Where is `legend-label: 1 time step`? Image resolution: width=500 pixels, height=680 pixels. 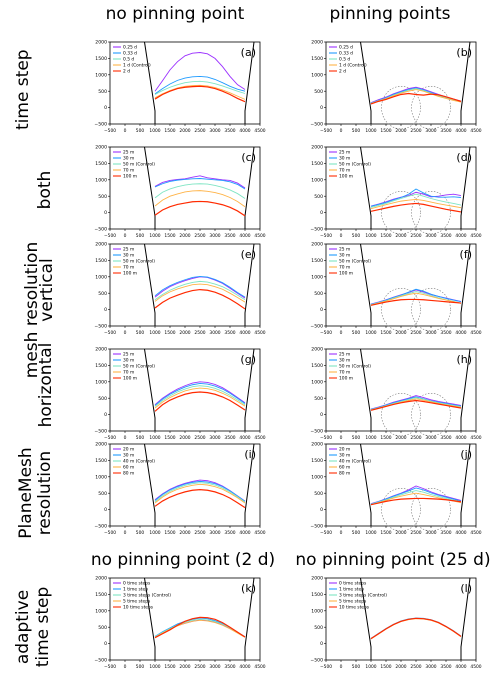
legend-label: 1 time step is located at coordinates (351, 590).